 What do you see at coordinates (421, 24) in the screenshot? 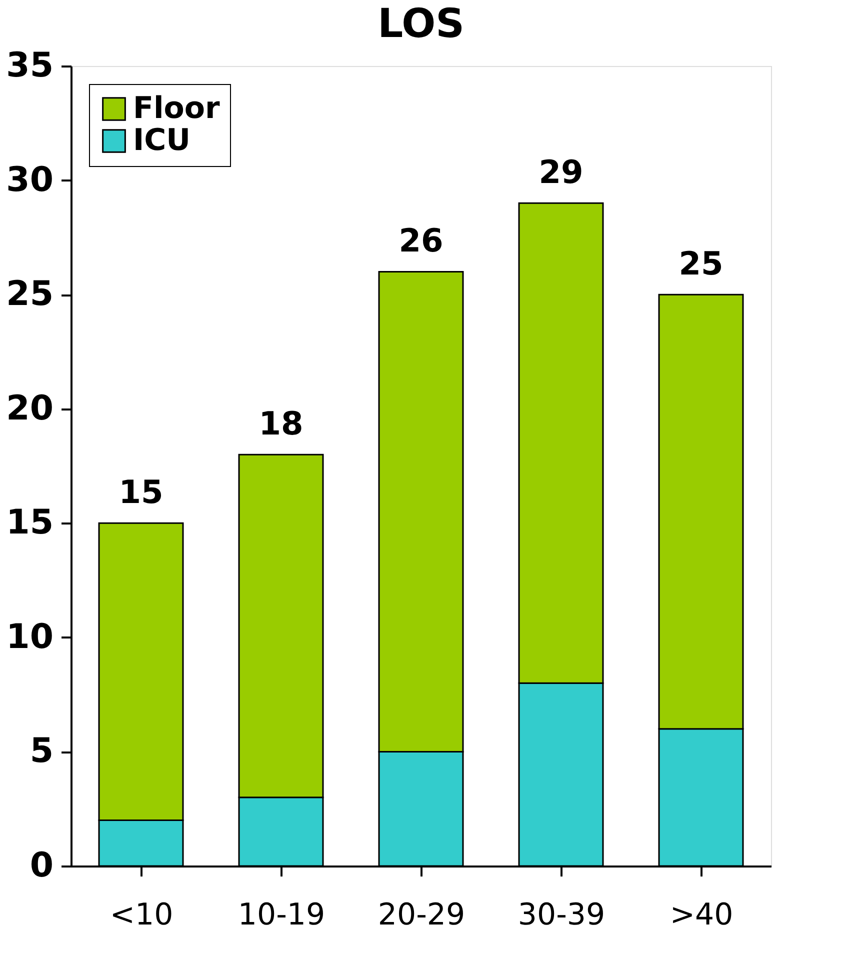
I see `chart-title: LOS` at bounding box center [421, 24].